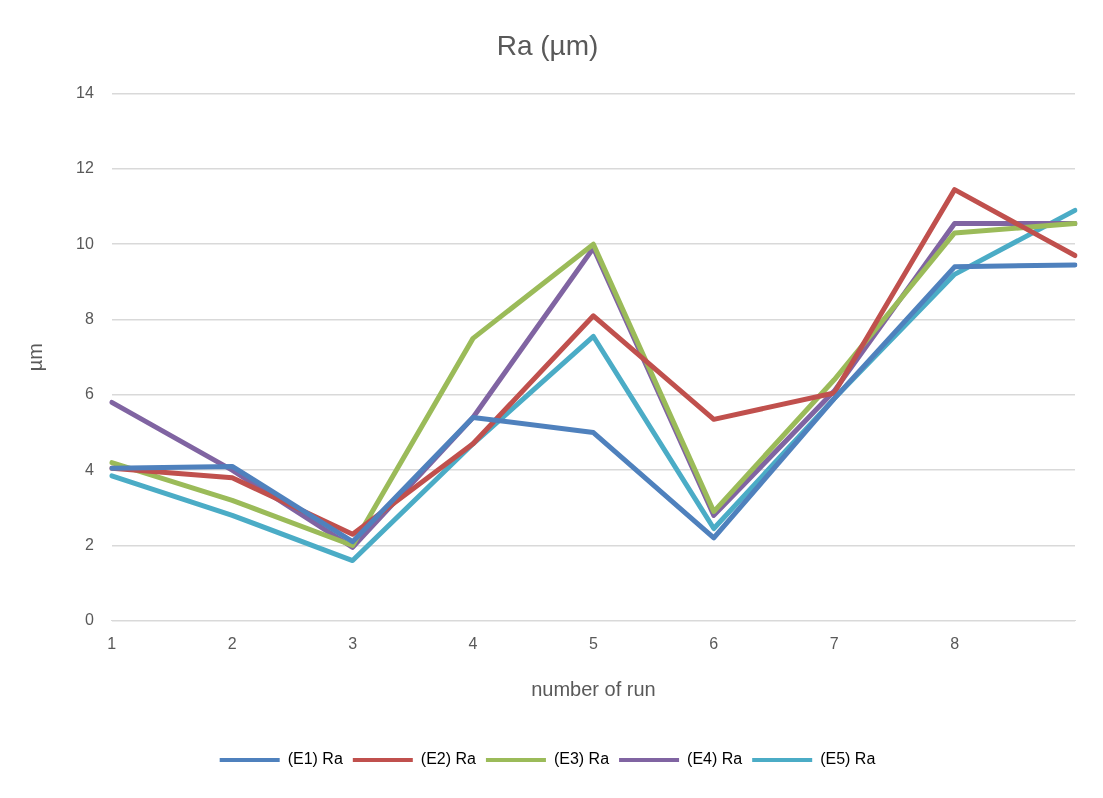 This screenshot has width=1103, height=798. I want to click on x-tick-label: 3, so click(353, 643).